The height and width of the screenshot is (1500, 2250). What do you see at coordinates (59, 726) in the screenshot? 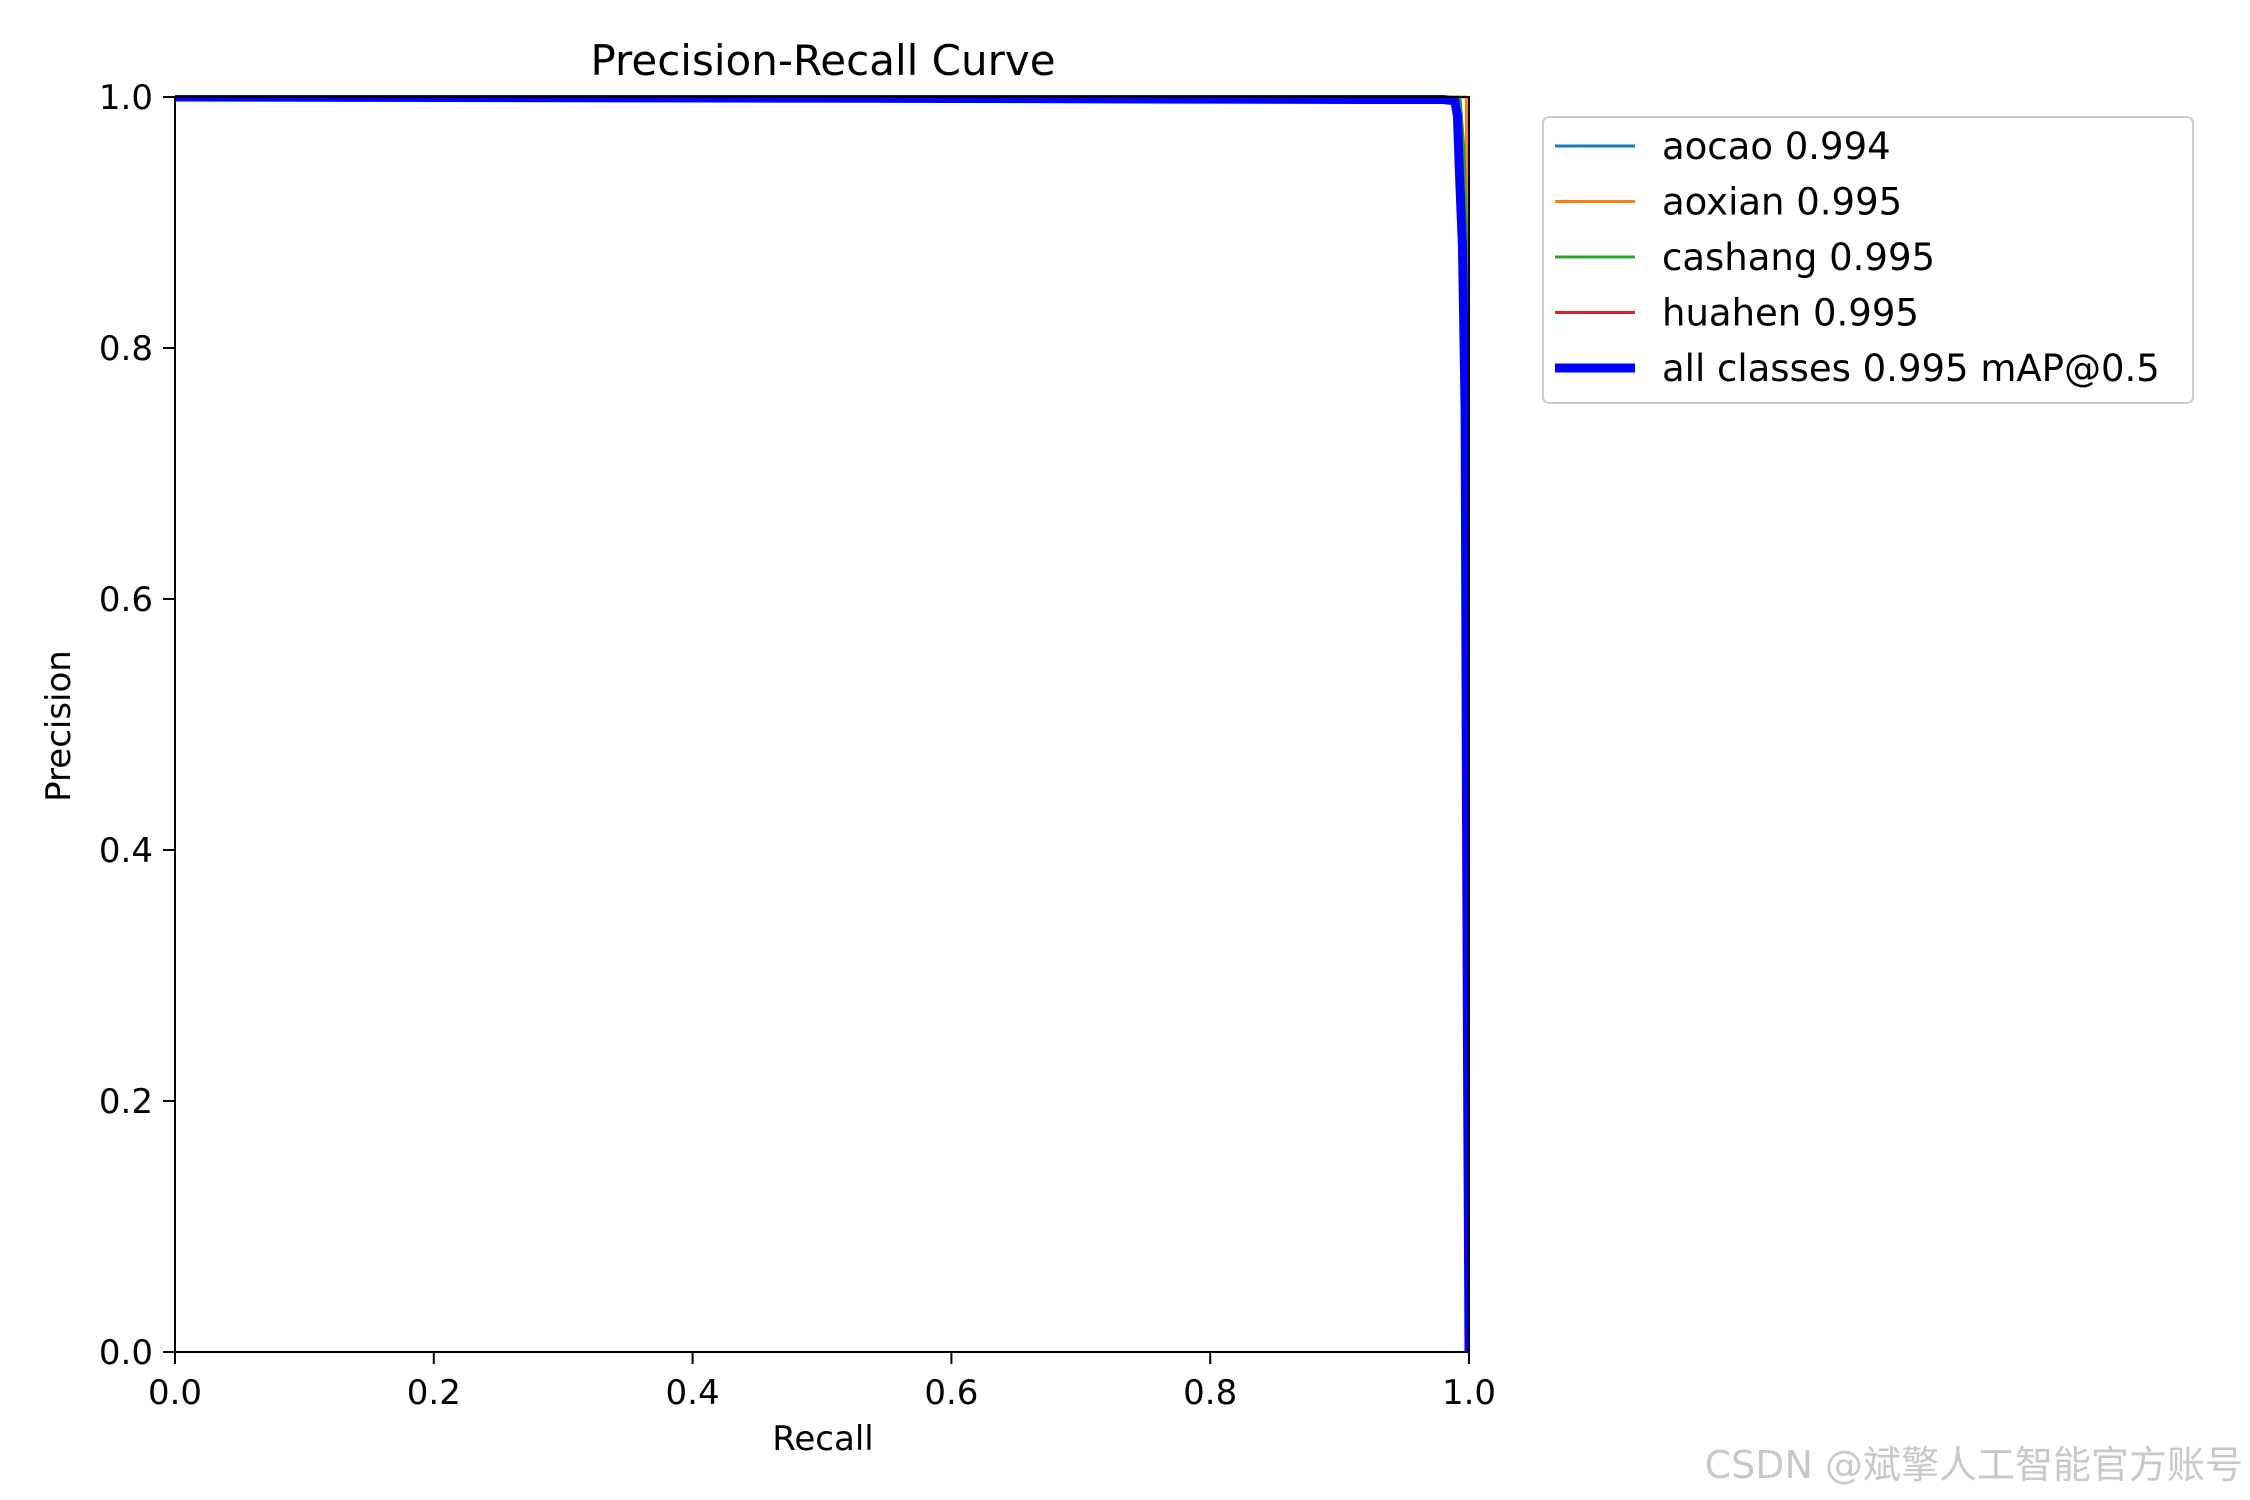
I see `y-axis-label: Precision` at bounding box center [59, 726].